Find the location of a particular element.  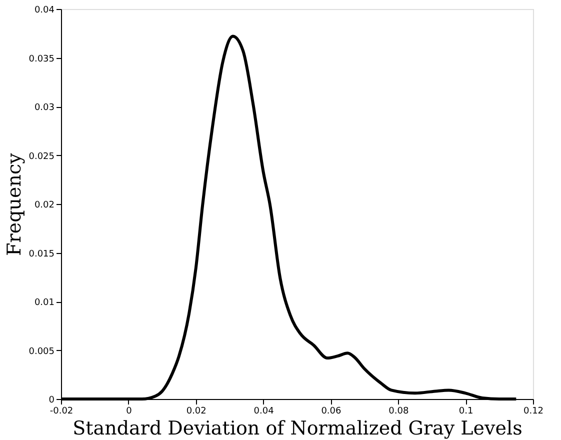

y-tick-label: 0 is located at coordinates (51, 401).